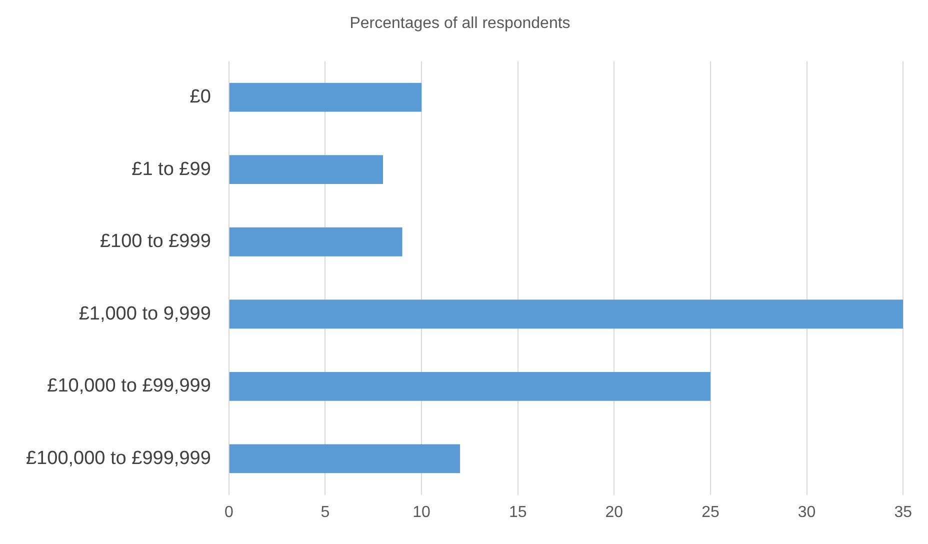  Describe the element at coordinates (229, 512) in the screenshot. I see `x-tick-label: 0` at that location.